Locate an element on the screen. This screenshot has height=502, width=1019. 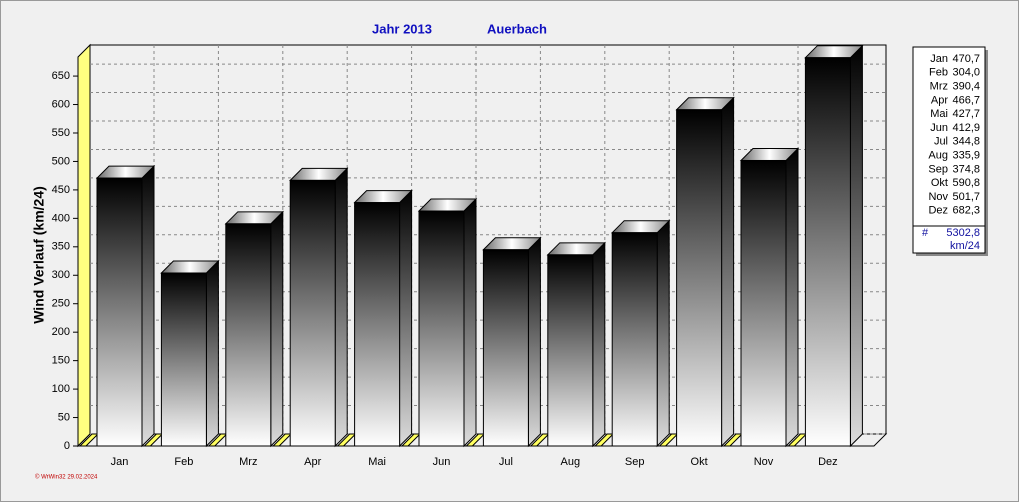
x-tick-label: Jun is located at coordinates (442, 462).